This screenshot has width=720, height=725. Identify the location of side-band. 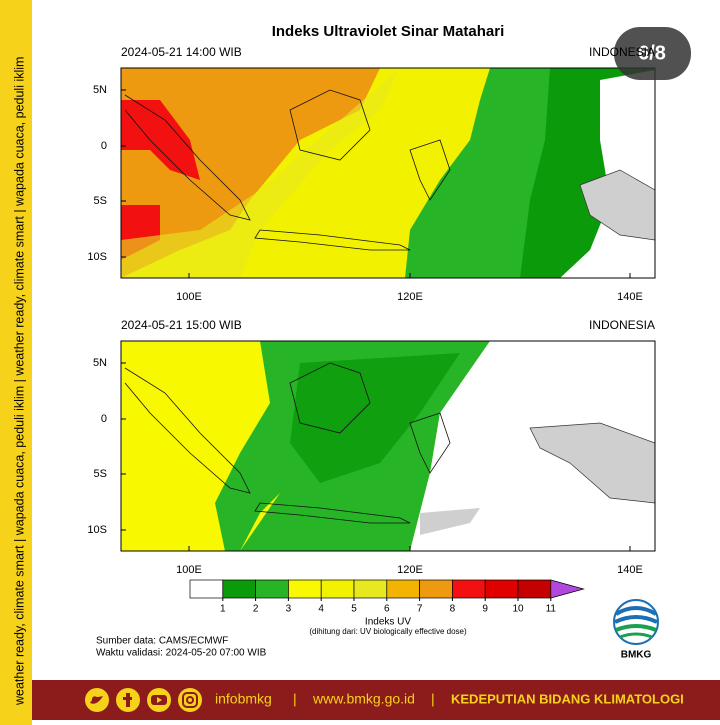
(16, 362).